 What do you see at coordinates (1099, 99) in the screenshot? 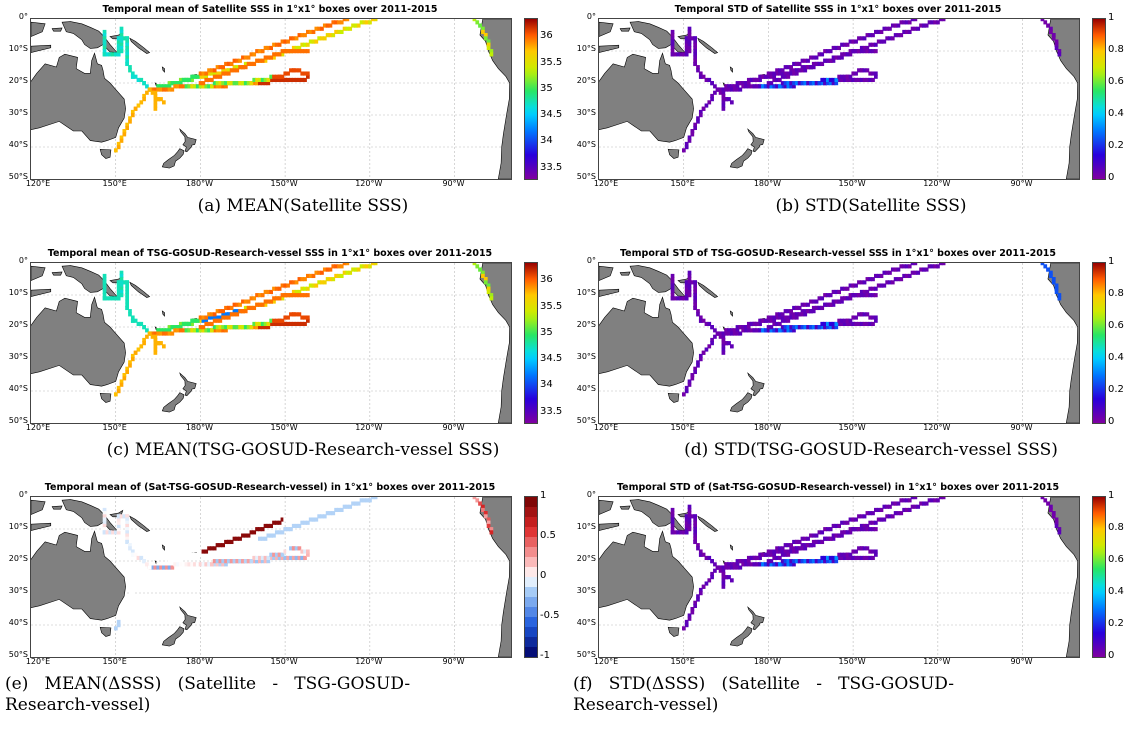
I see `colorbar` at bounding box center [1099, 99].